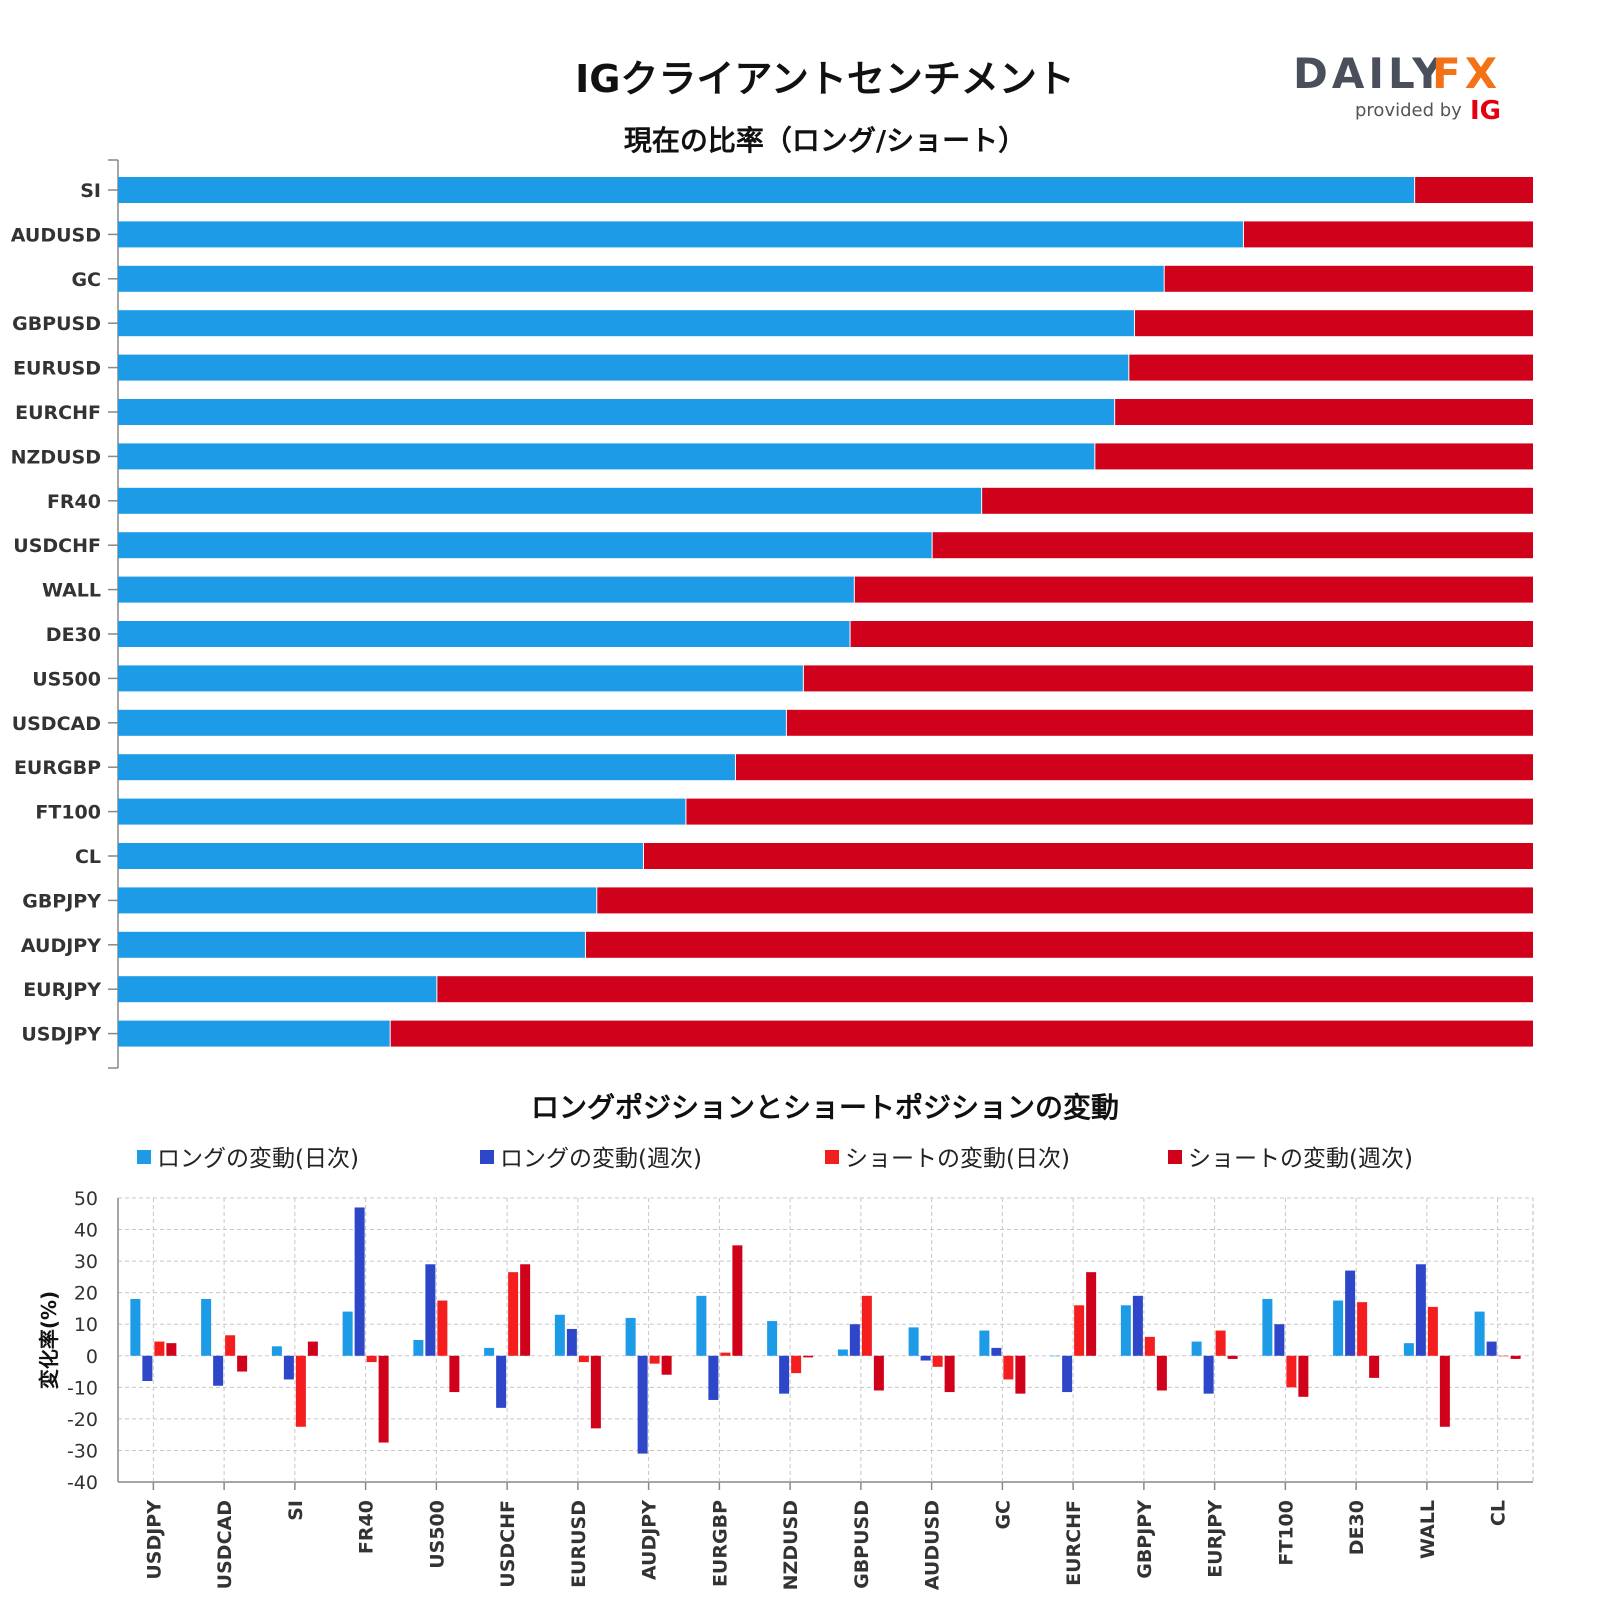 This screenshot has height=1604, width=1600. What do you see at coordinates (61, 1035) in the screenshot?
I see `ratio-category-label: USDJPY` at bounding box center [61, 1035].